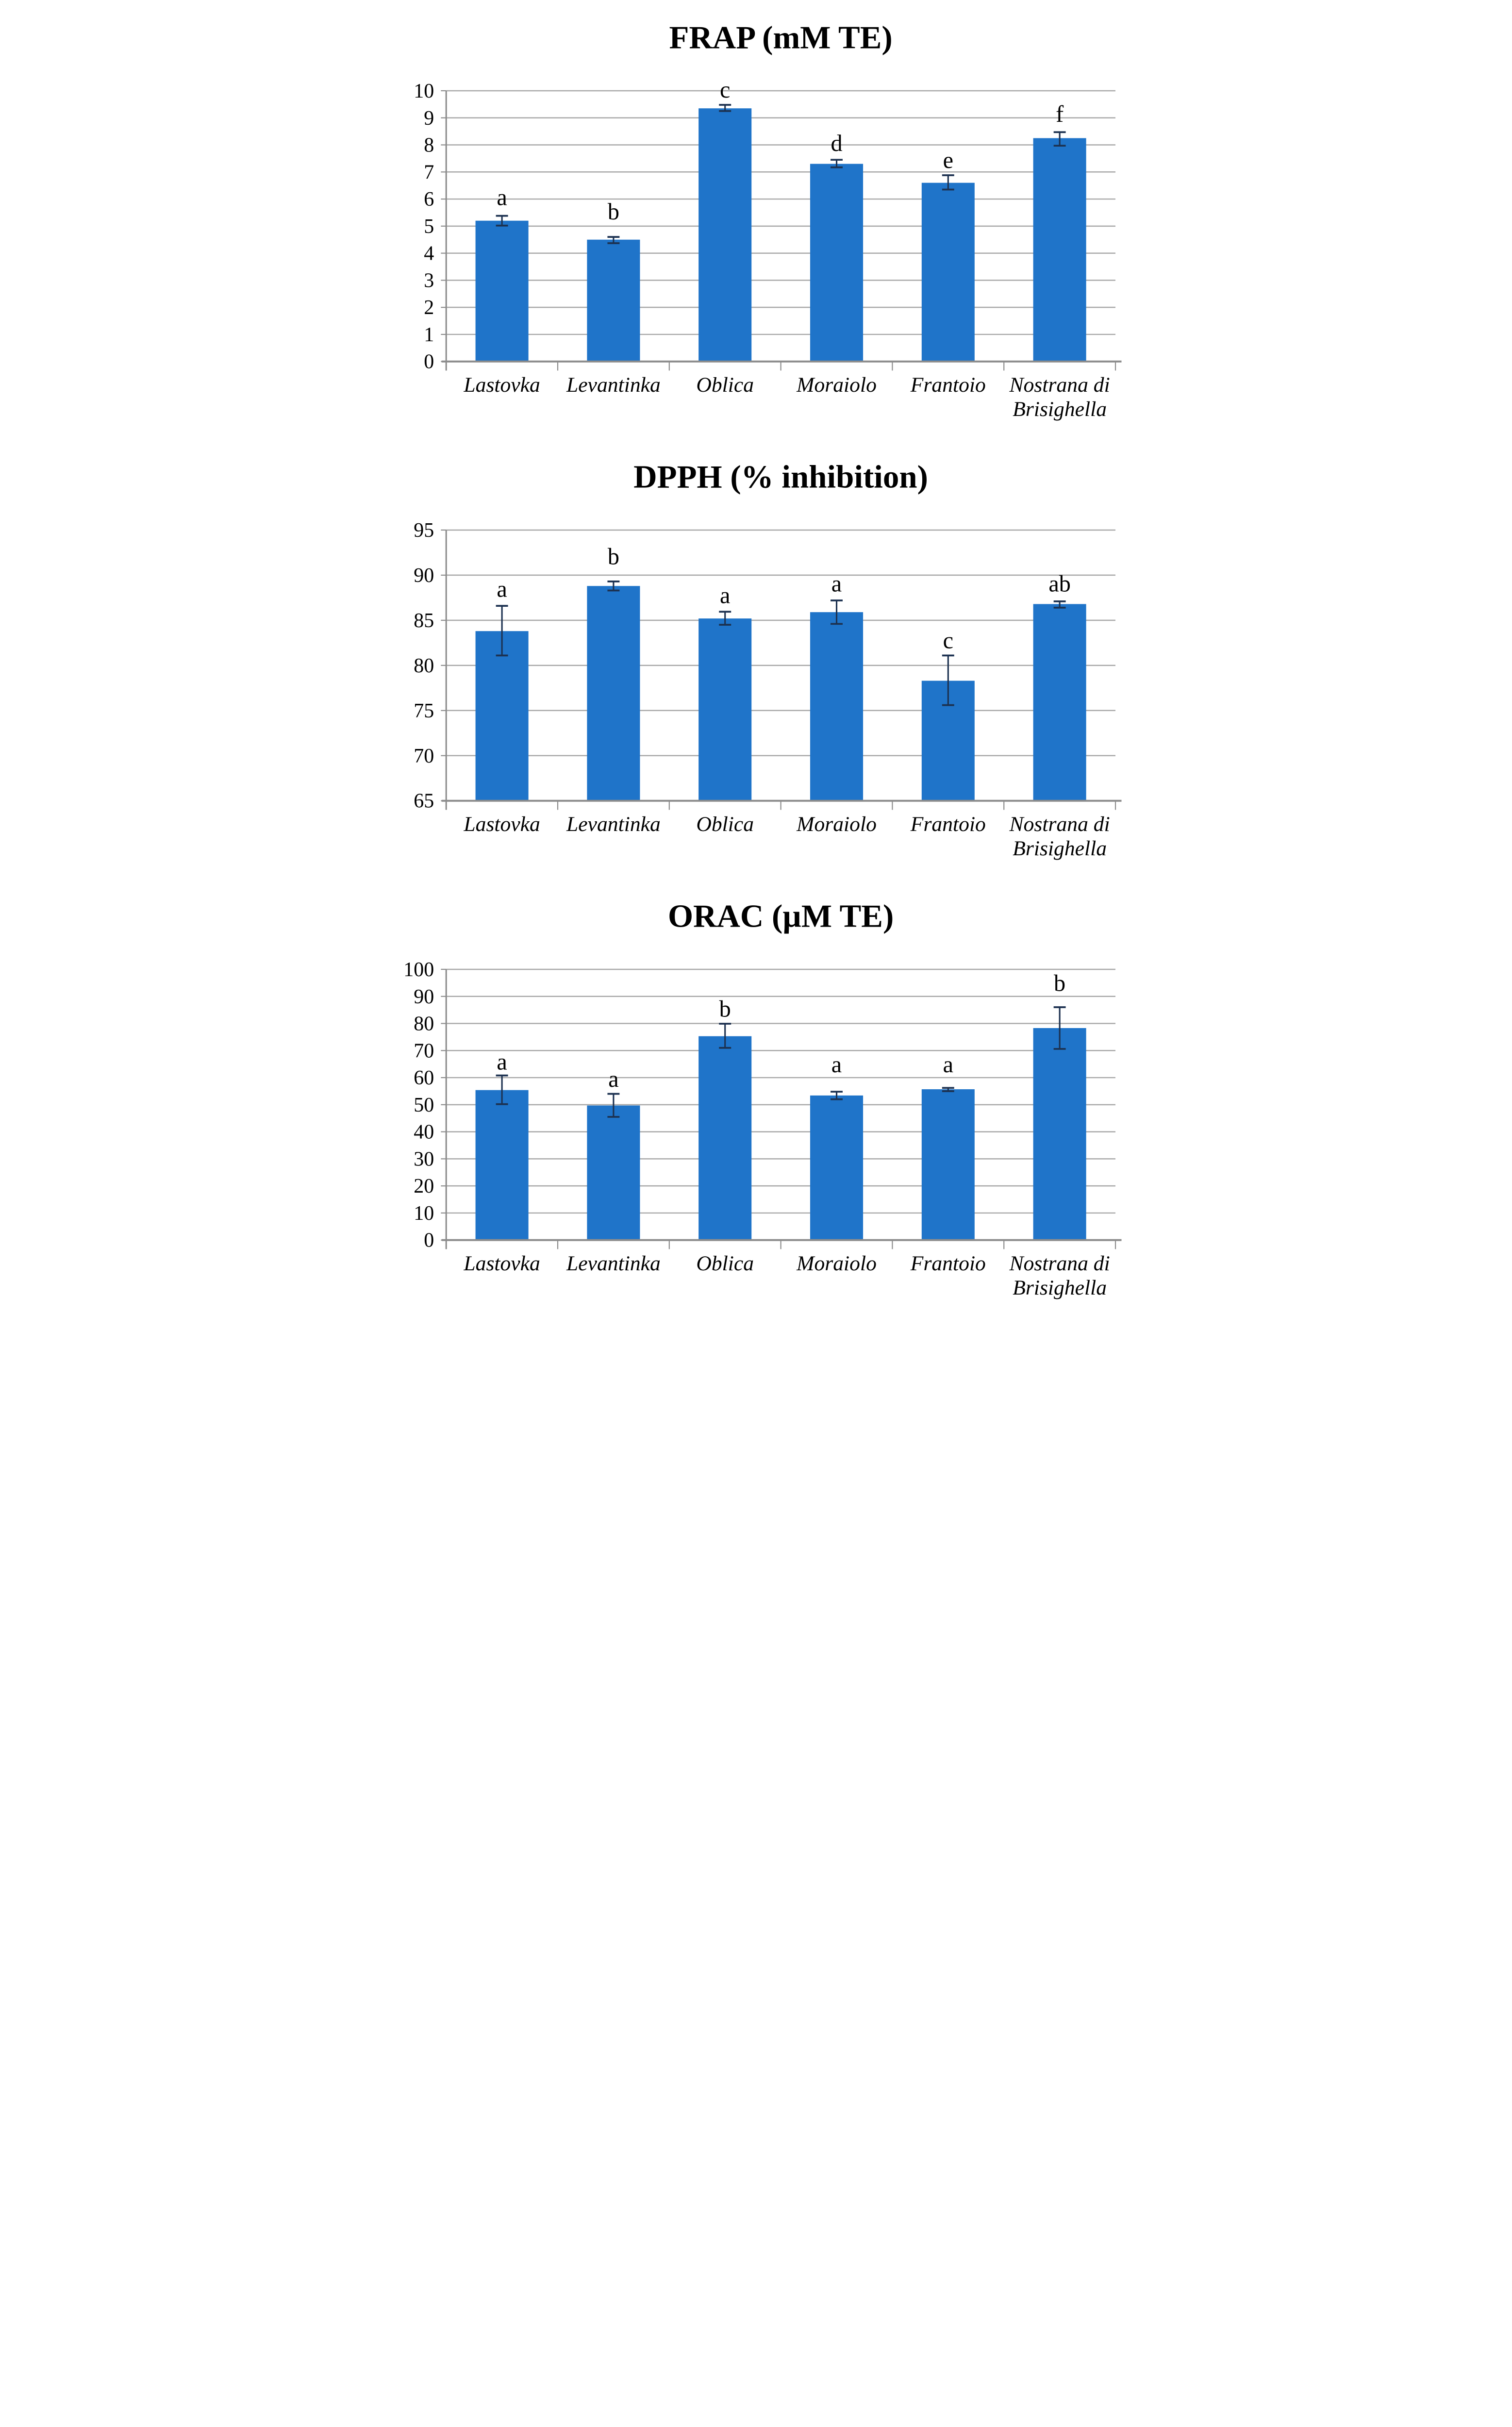  Describe the element at coordinates (424, 756) in the screenshot. I see `y-tick-label: 70` at that location.